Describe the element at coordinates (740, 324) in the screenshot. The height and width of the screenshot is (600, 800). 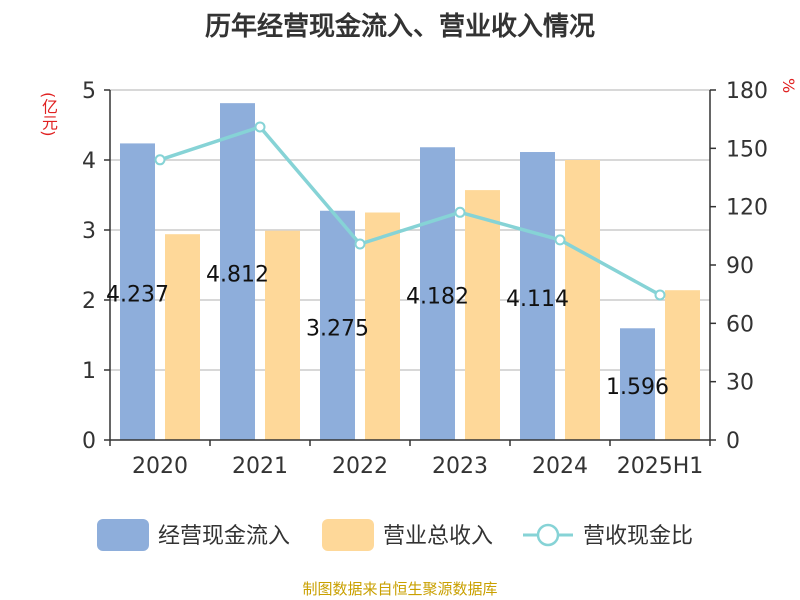
I see `right-axis-tick-label: 60` at that location.